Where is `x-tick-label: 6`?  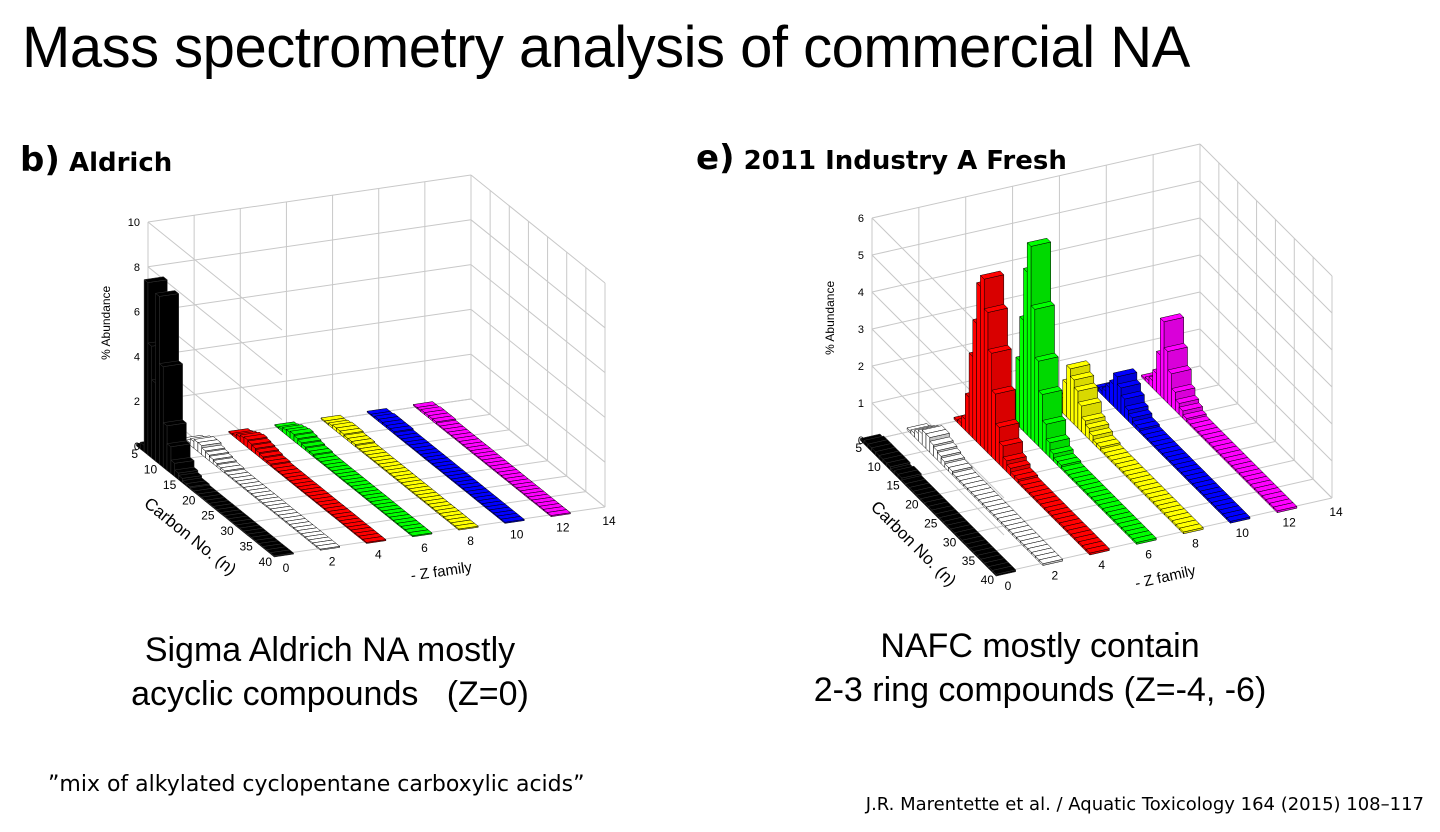 x-tick-label: 6 is located at coordinates (1148, 554).